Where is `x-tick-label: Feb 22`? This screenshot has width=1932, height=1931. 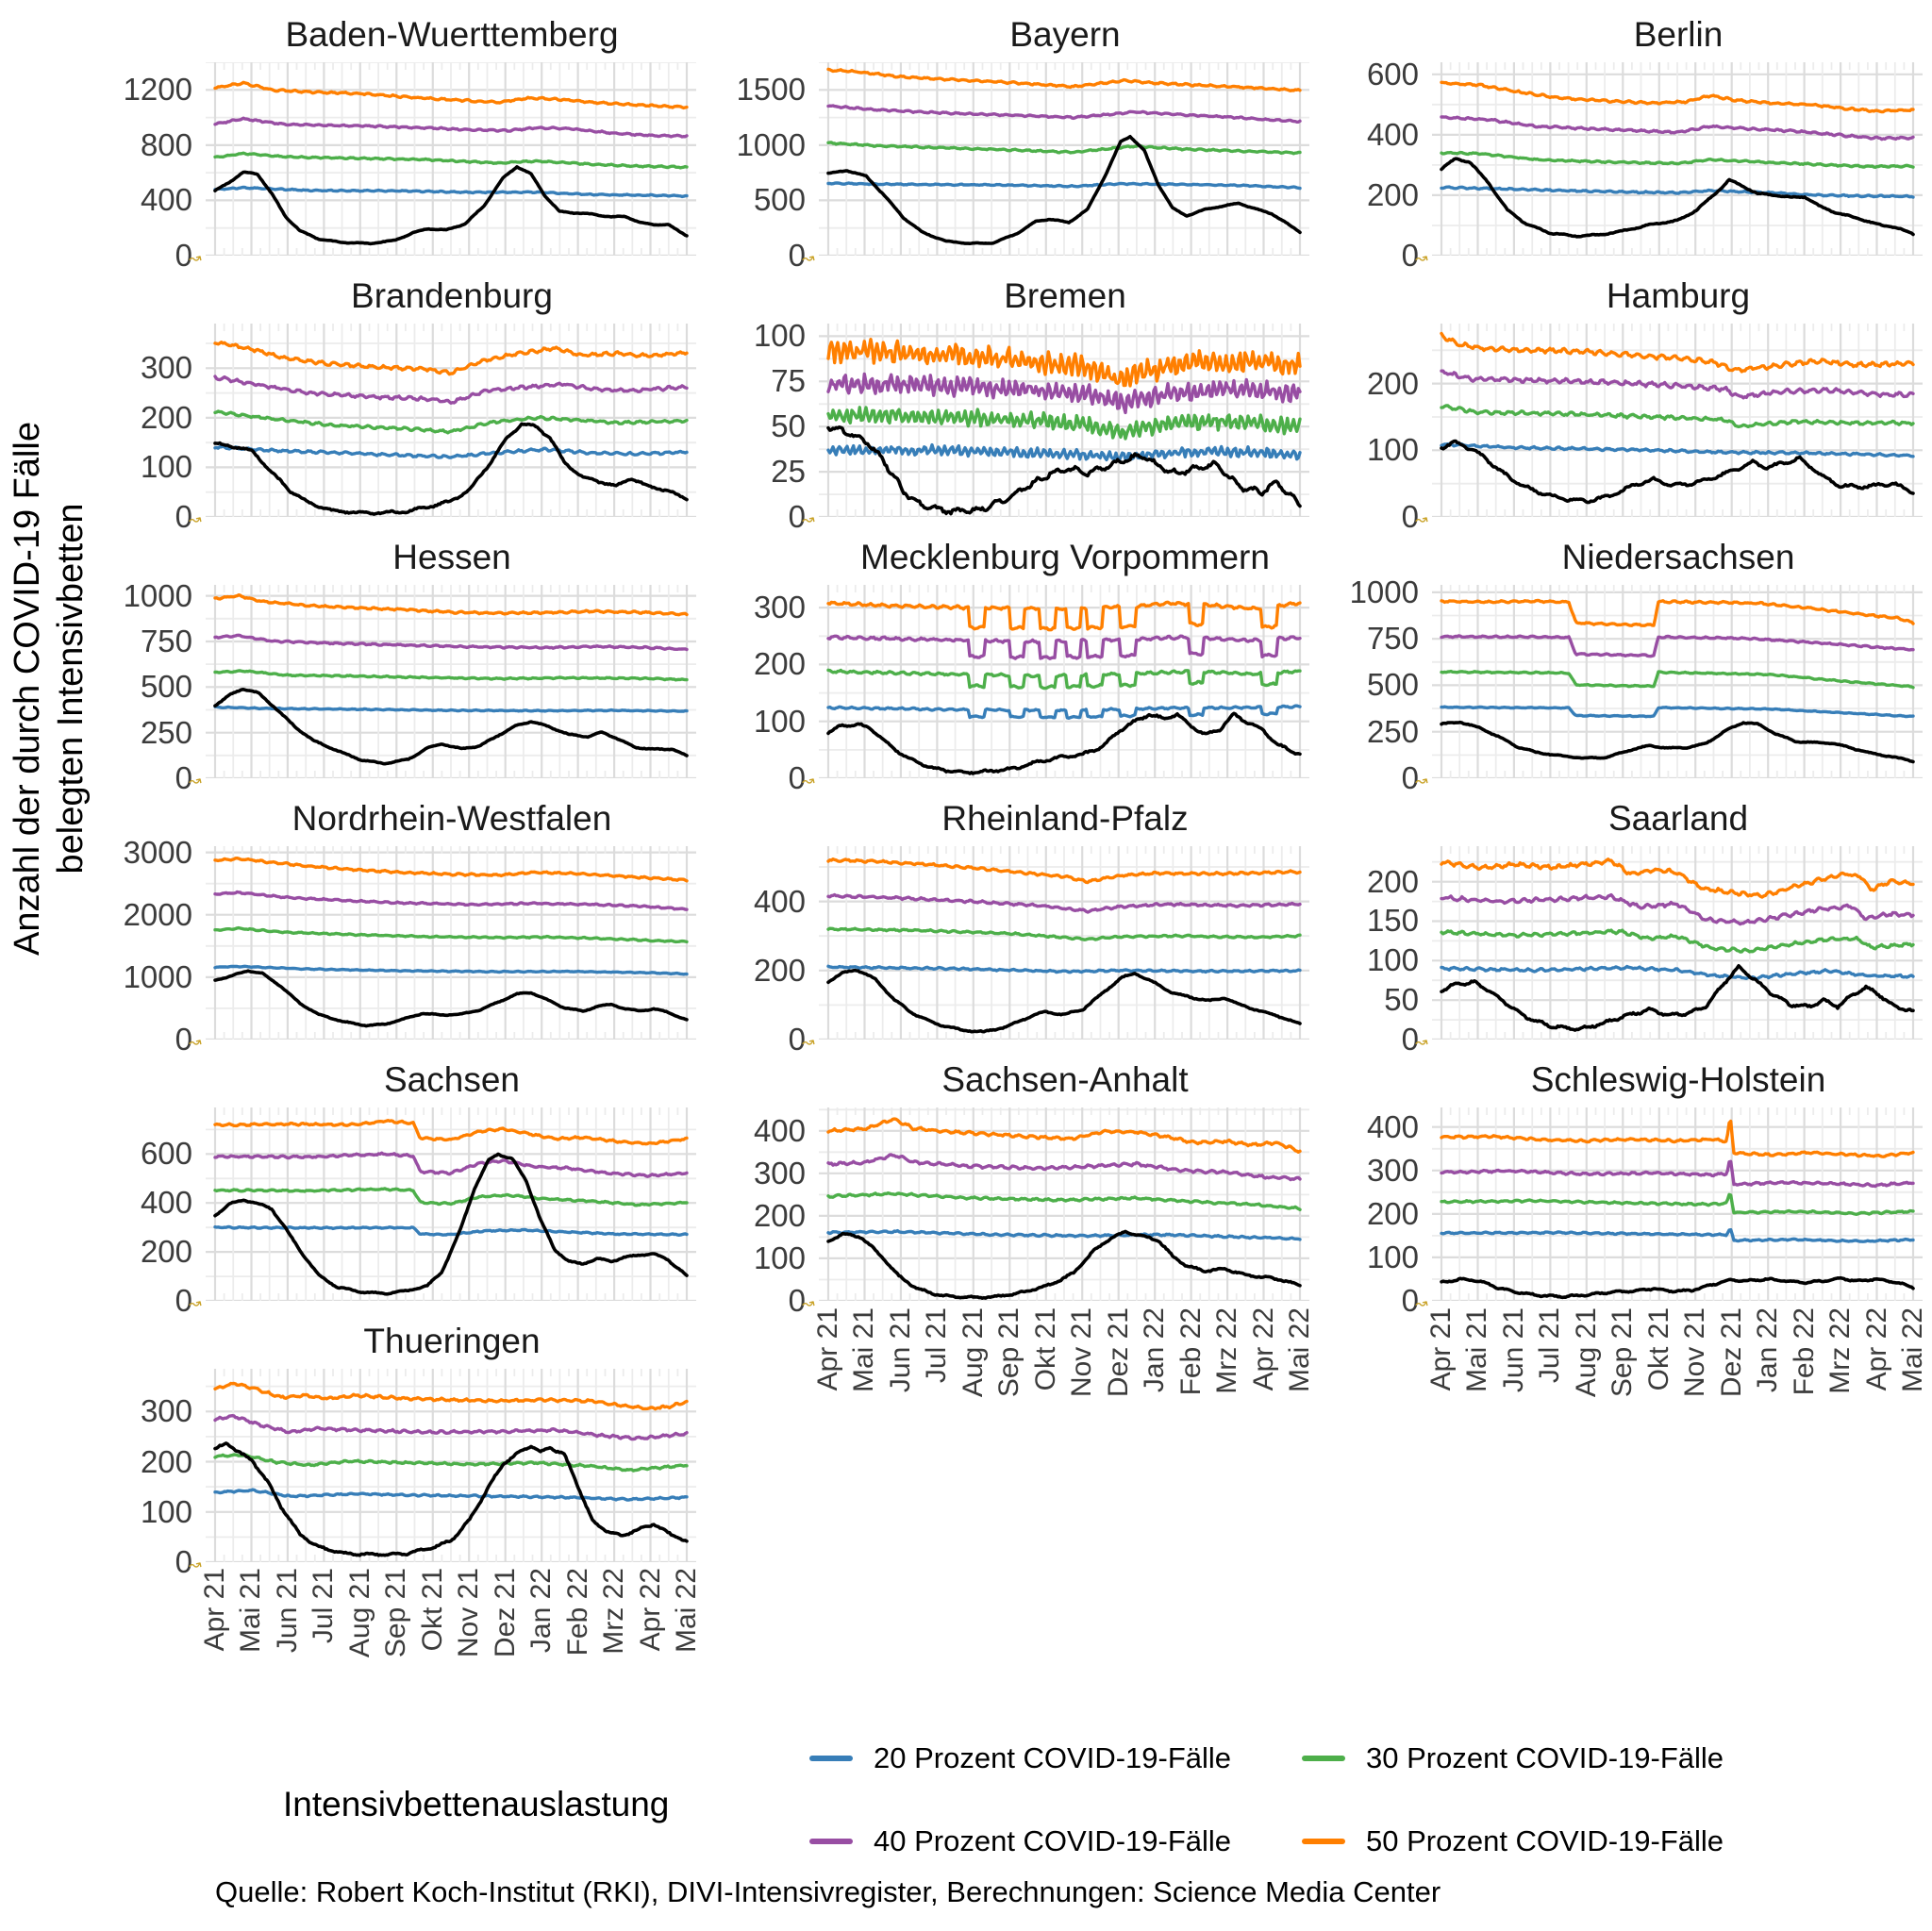 x-tick-label: Feb 22 is located at coordinates (1191, 1388).